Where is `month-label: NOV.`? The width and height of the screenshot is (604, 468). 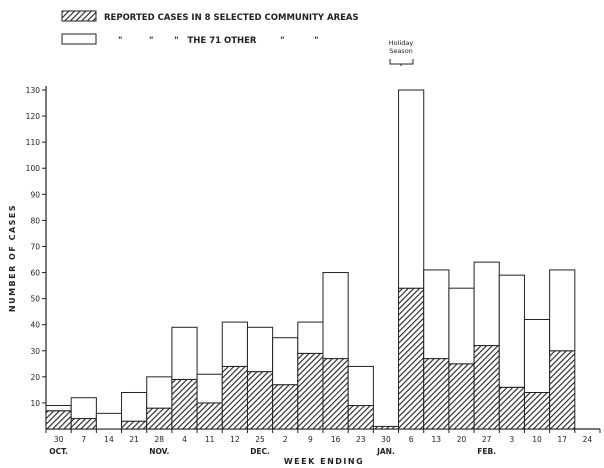 month-label: NOV. is located at coordinates (159, 451).